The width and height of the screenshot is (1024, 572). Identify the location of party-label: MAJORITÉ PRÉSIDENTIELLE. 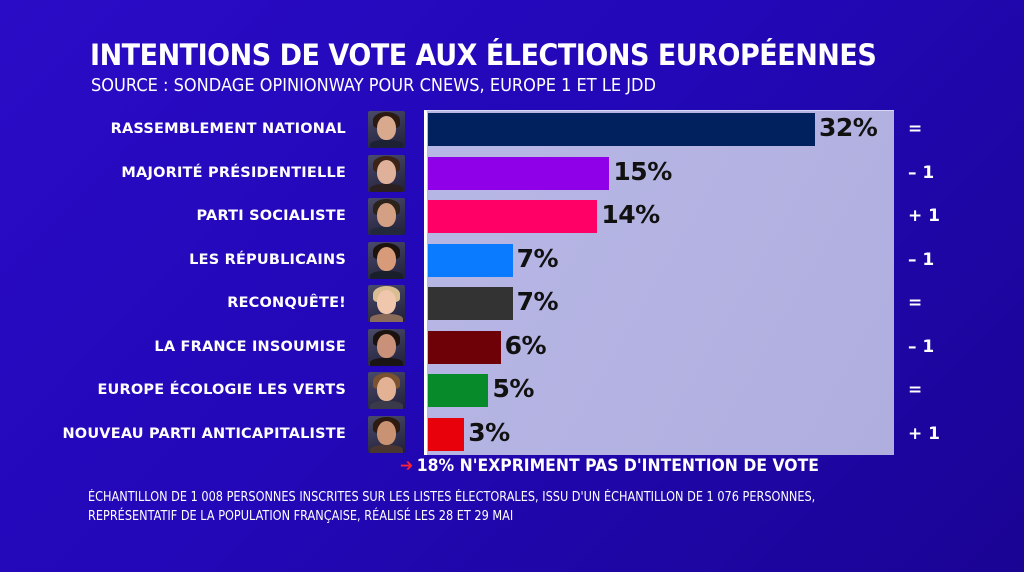
(233, 172).